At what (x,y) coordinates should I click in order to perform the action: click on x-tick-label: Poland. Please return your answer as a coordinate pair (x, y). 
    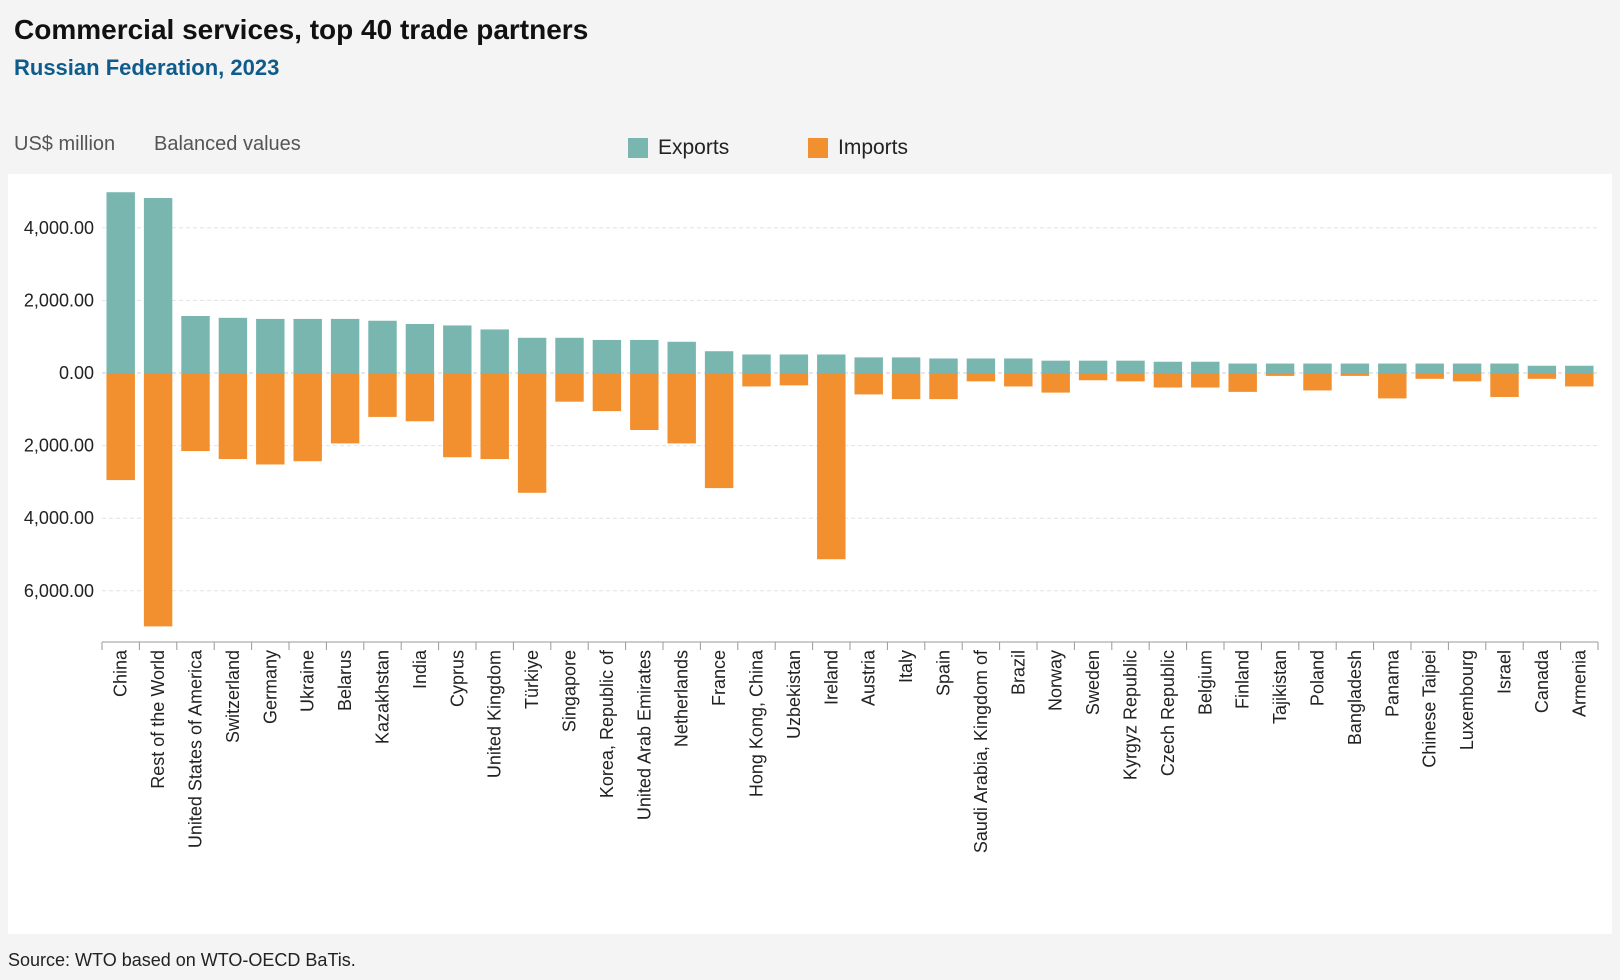
    Looking at the image, I should click on (1318, 678).